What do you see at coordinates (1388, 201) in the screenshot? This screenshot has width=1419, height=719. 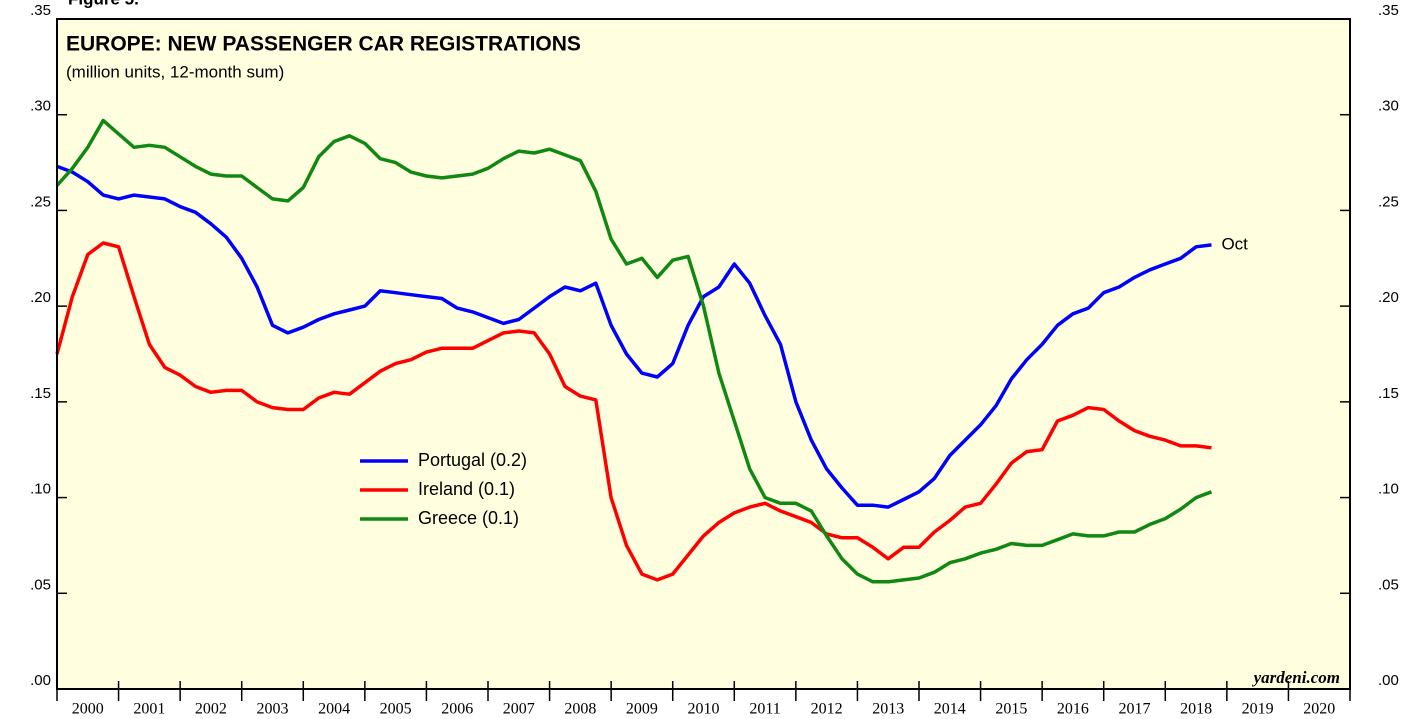 I see `y2-tick-label: .25` at bounding box center [1388, 201].